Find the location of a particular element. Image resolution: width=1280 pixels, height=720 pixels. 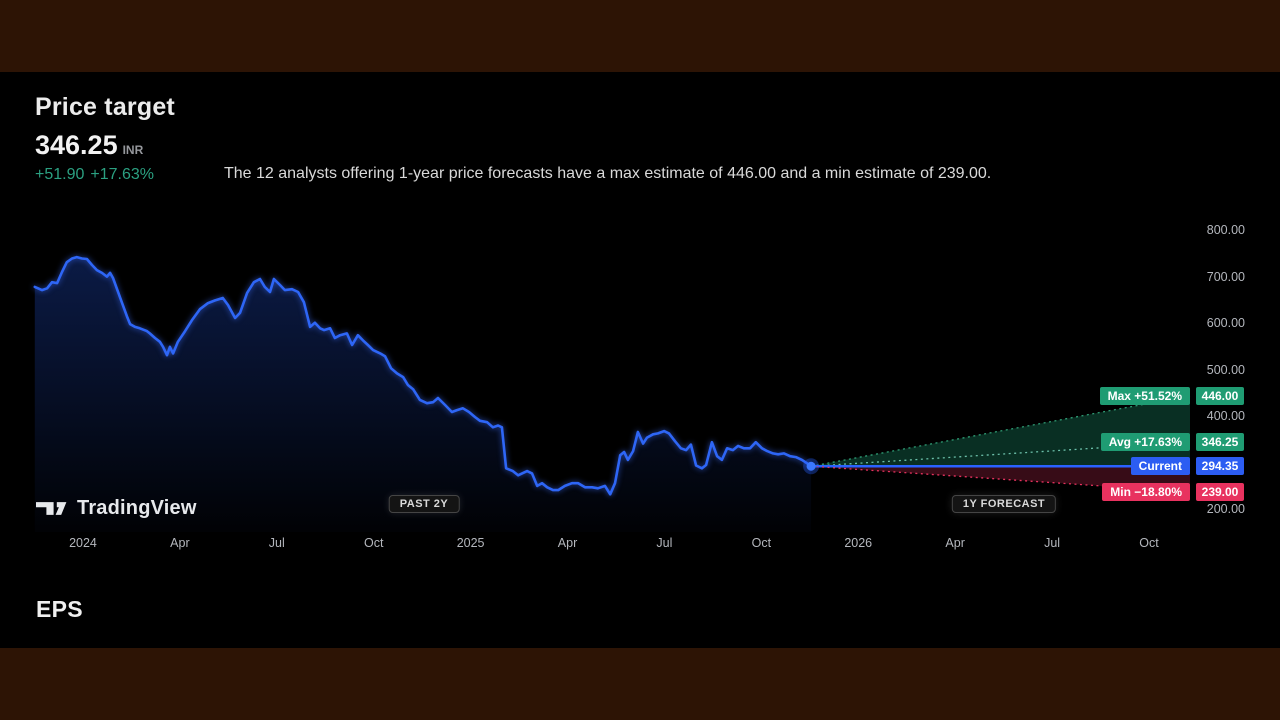

y-tick-label: 500.00 is located at coordinates (1225, 369).